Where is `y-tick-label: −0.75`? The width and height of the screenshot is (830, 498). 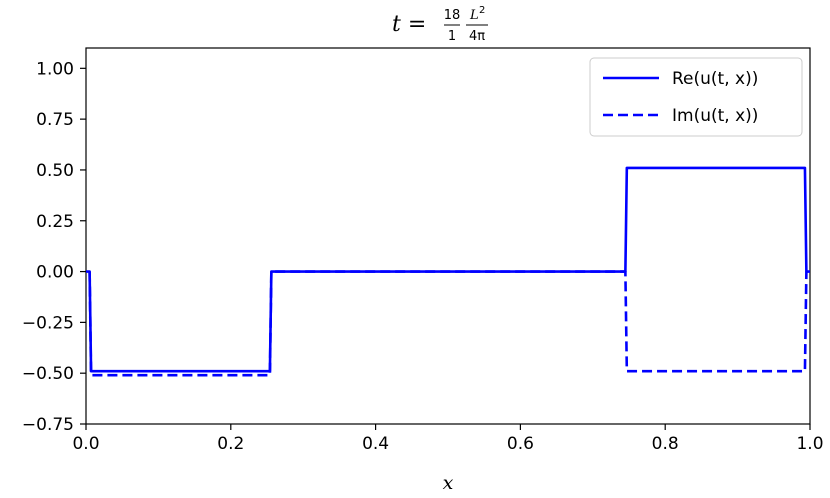
y-tick-label: −0.75 is located at coordinates (48, 425).